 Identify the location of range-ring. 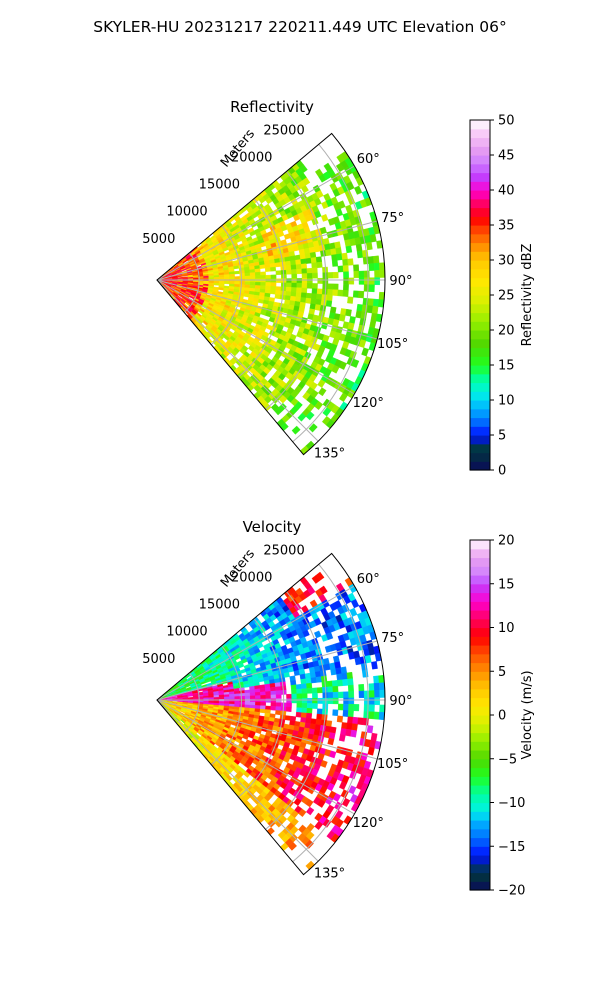
(226, 705).